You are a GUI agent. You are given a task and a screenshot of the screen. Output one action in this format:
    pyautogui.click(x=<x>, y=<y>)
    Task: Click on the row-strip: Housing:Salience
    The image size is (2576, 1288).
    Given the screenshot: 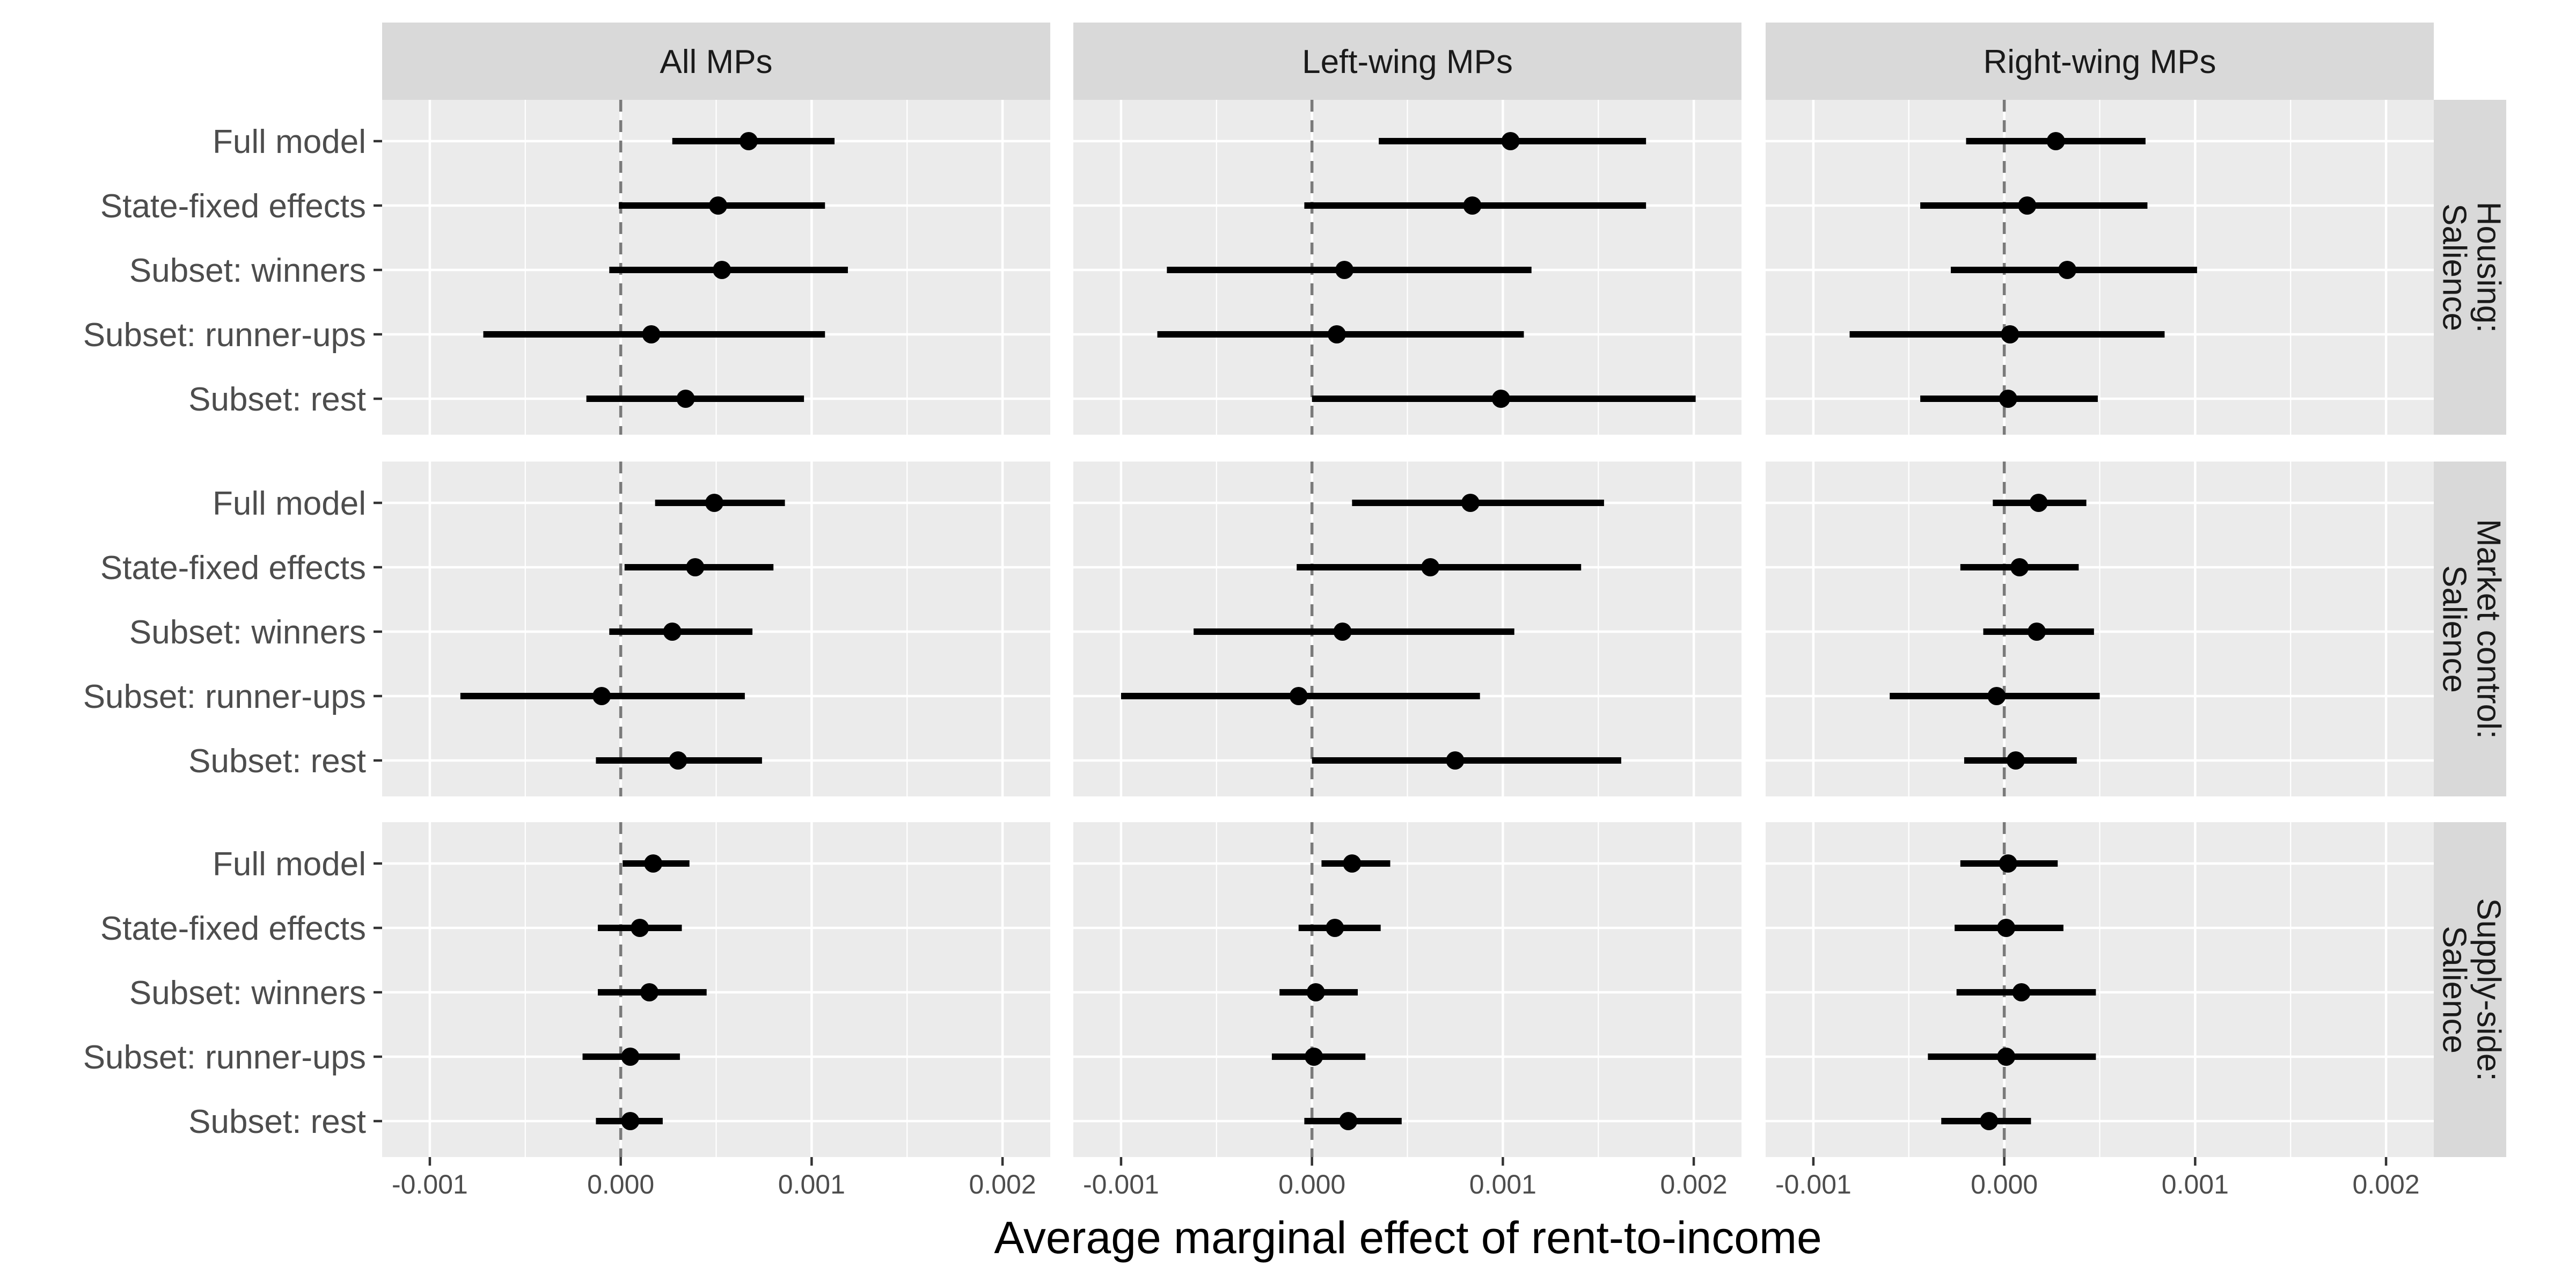 What is the action you would take?
    pyautogui.click(x=2470, y=267)
    